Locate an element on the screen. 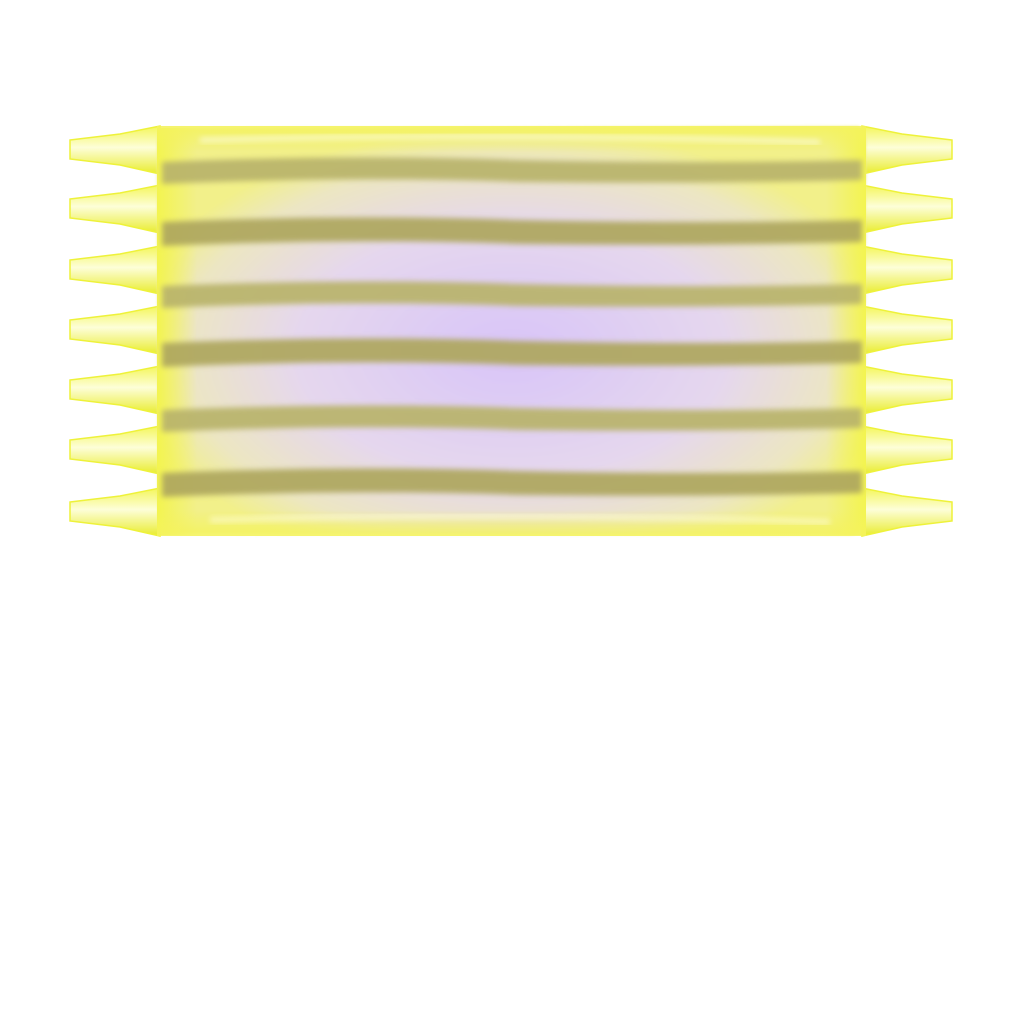 The width and height of the screenshot is (1024, 1024). right-spikes is located at coordinates (907, 331).